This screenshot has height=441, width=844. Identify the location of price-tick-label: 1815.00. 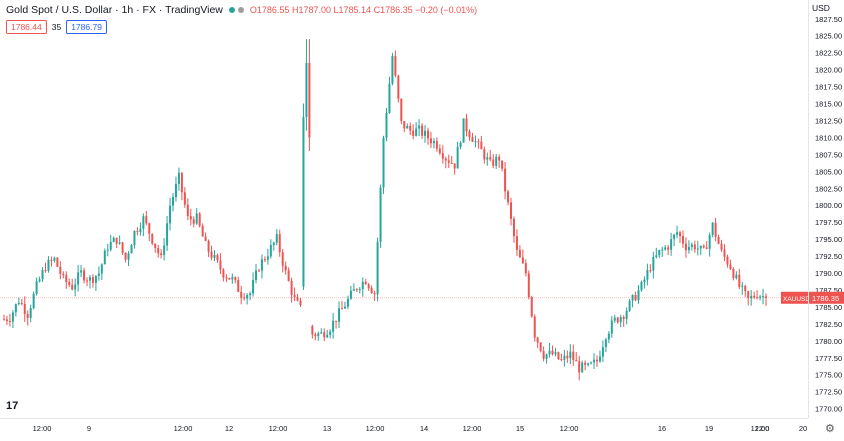
(828, 104).